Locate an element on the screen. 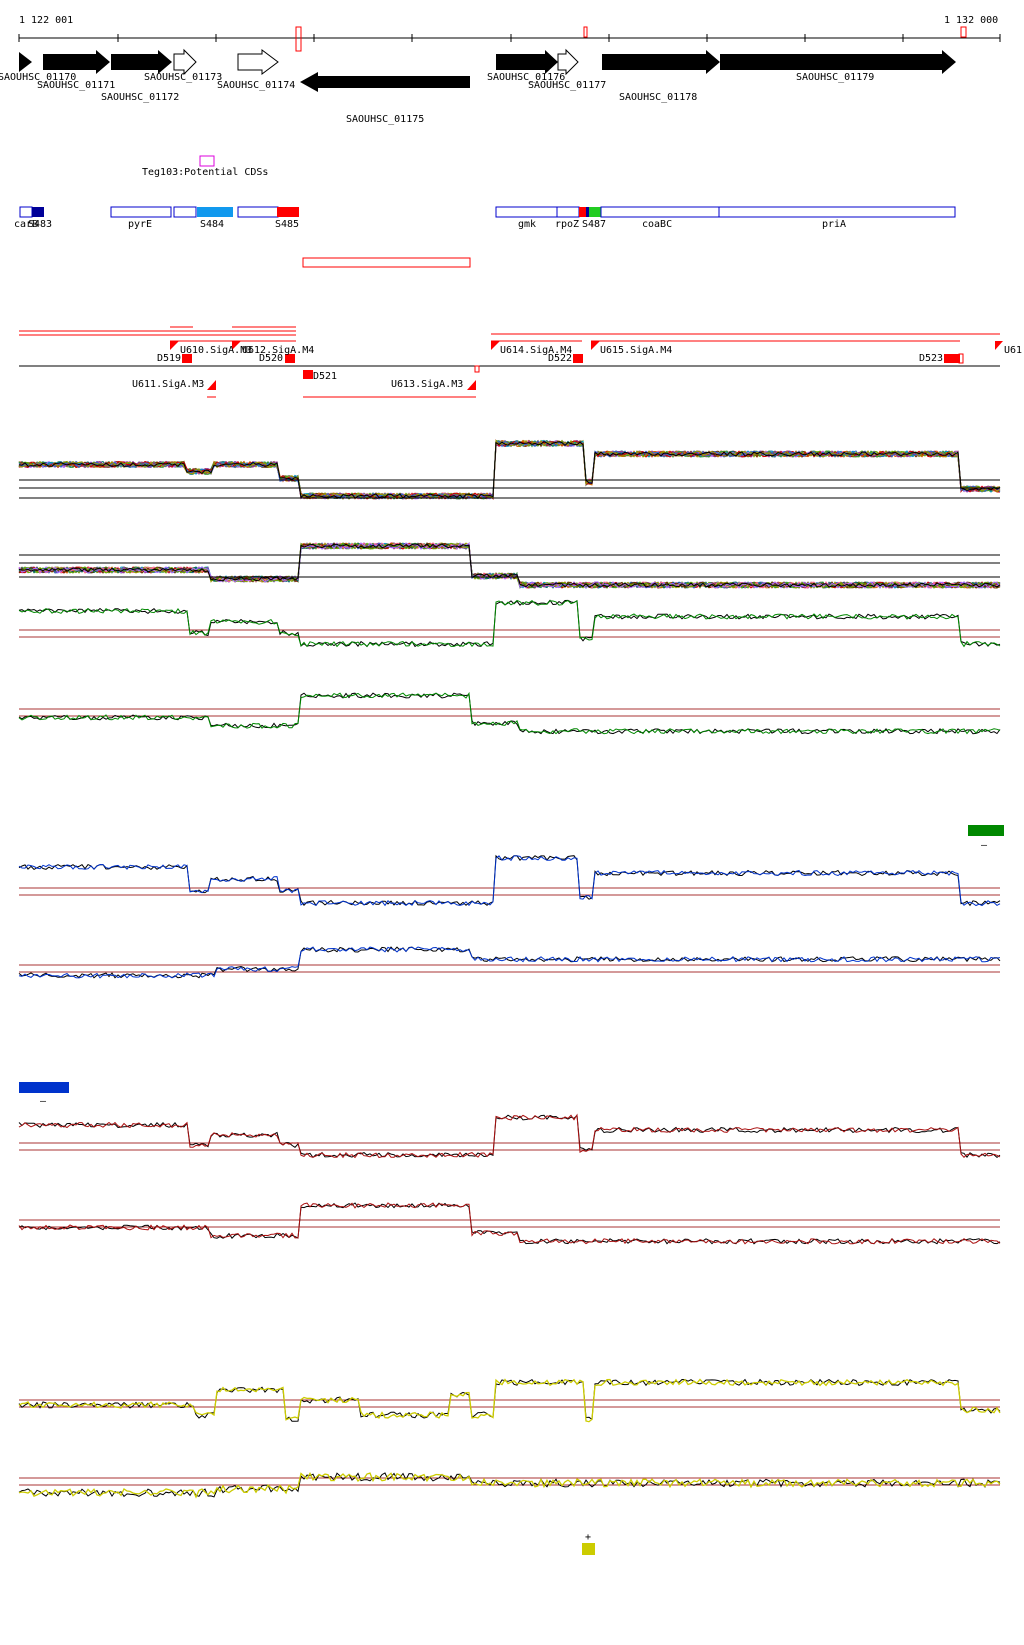 The width and height of the screenshot is (1024, 1645). region-label-rpoZ: rpoZ is located at coordinates (567, 224).